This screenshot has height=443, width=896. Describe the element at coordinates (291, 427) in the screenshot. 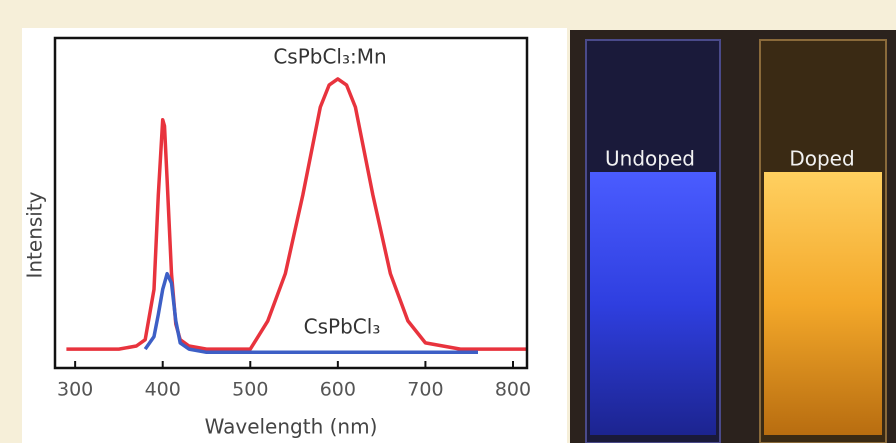

I see `x-axis-label: Wavelength (nm)` at that location.